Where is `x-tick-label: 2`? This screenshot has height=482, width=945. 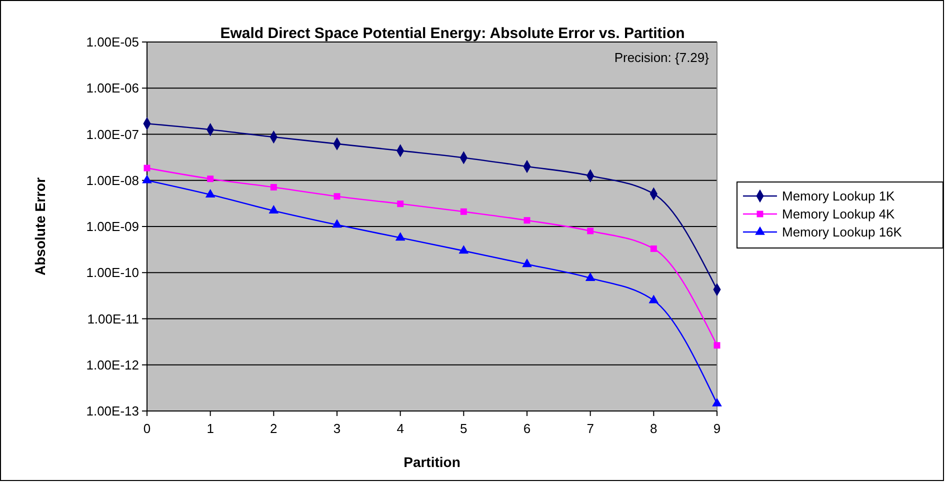
x-tick-label: 2 is located at coordinates (274, 428).